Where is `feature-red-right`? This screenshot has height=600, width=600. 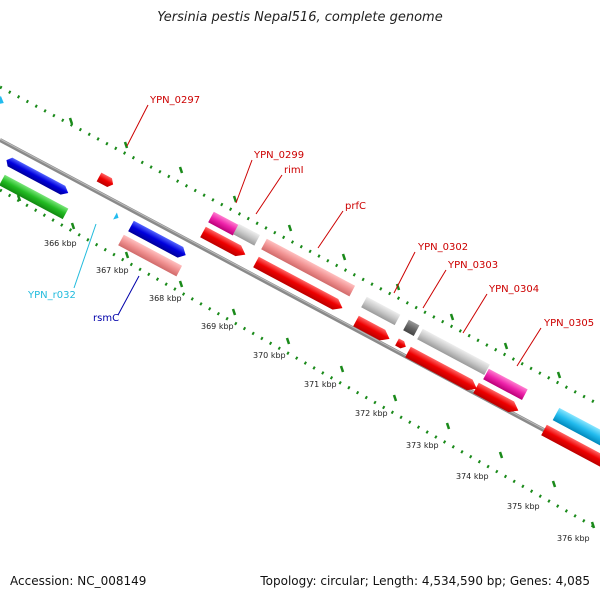 feature-red-right is located at coordinates (570, 446).